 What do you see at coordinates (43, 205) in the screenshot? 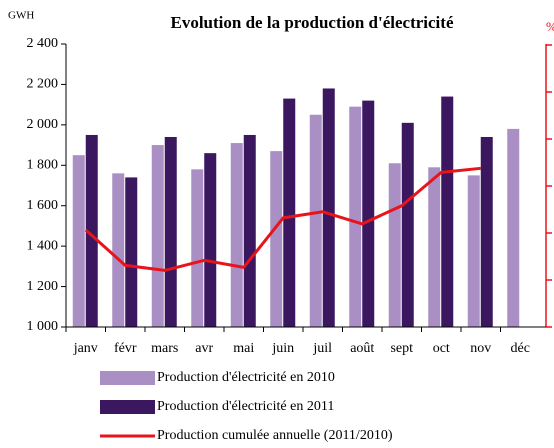
I see `y-tick-label: 1 600` at bounding box center [43, 205].